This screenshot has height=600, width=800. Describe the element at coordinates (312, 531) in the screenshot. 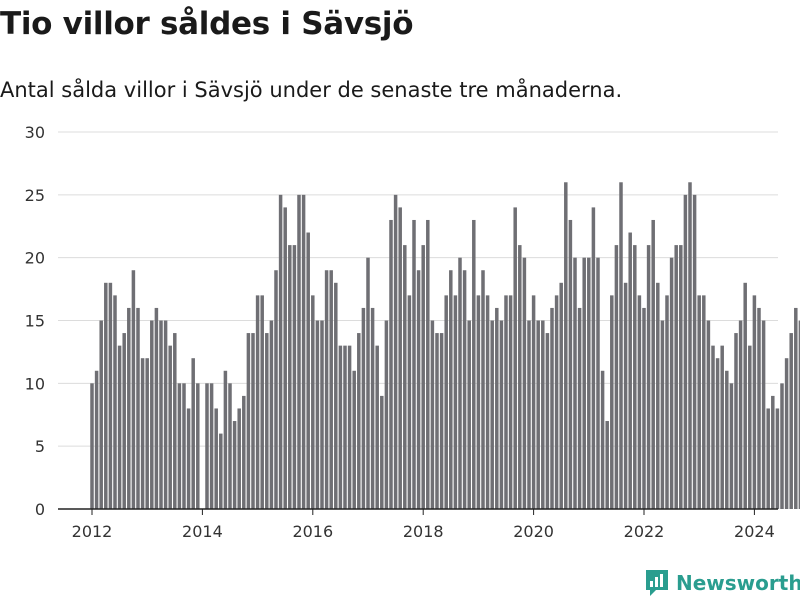

I see `x-tick-label: 2016` at that location.